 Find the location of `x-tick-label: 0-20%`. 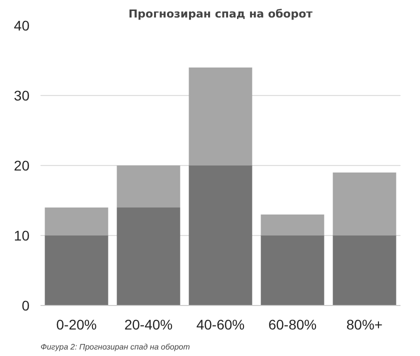

x-tick-label: 0-20% is located at coordinates (76, 324).